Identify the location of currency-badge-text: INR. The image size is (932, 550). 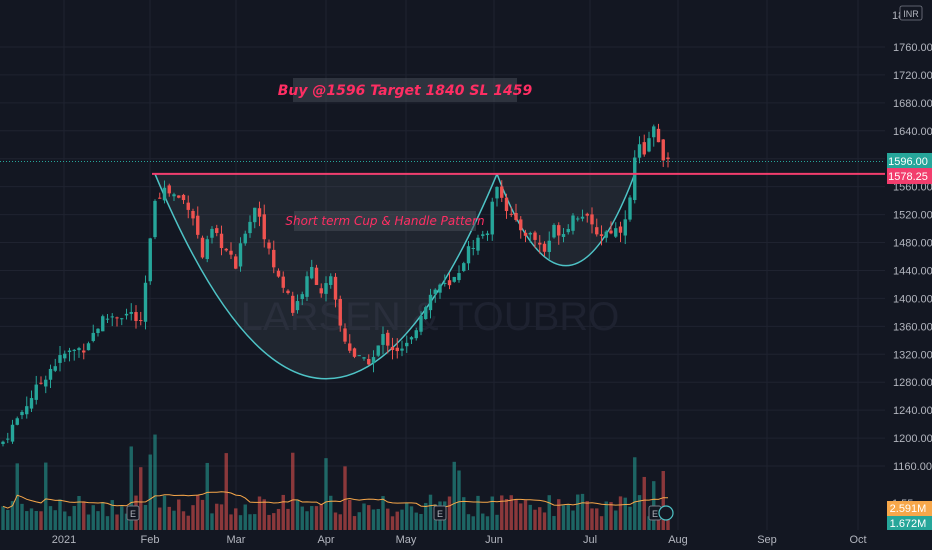
(911, 14).